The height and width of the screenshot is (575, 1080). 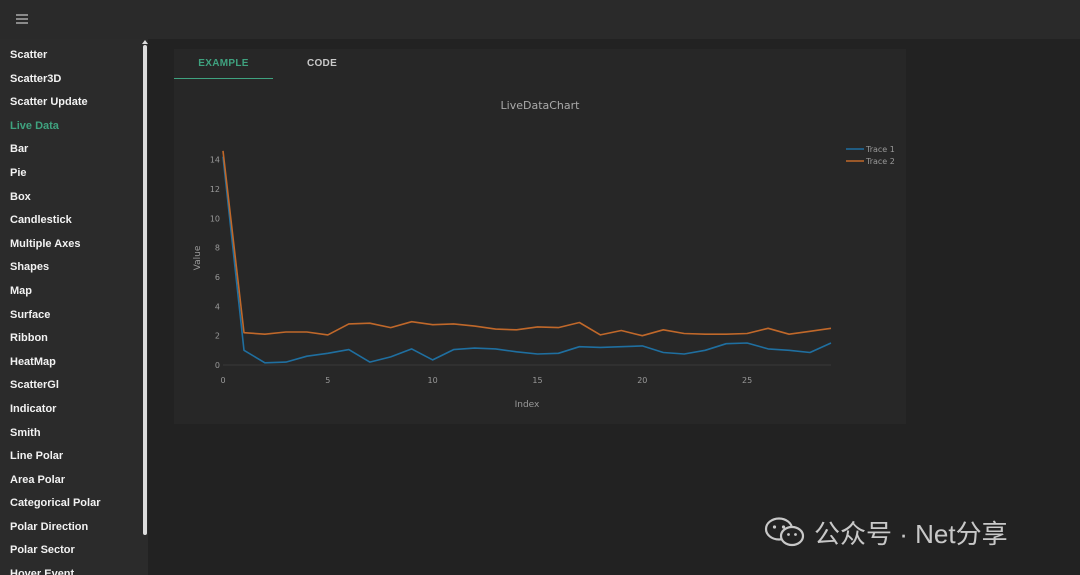 What do you see at coordinates (880, 161) in the screenshot?
I see `legend-label: Trace 2` at bounding box center [880, 161].